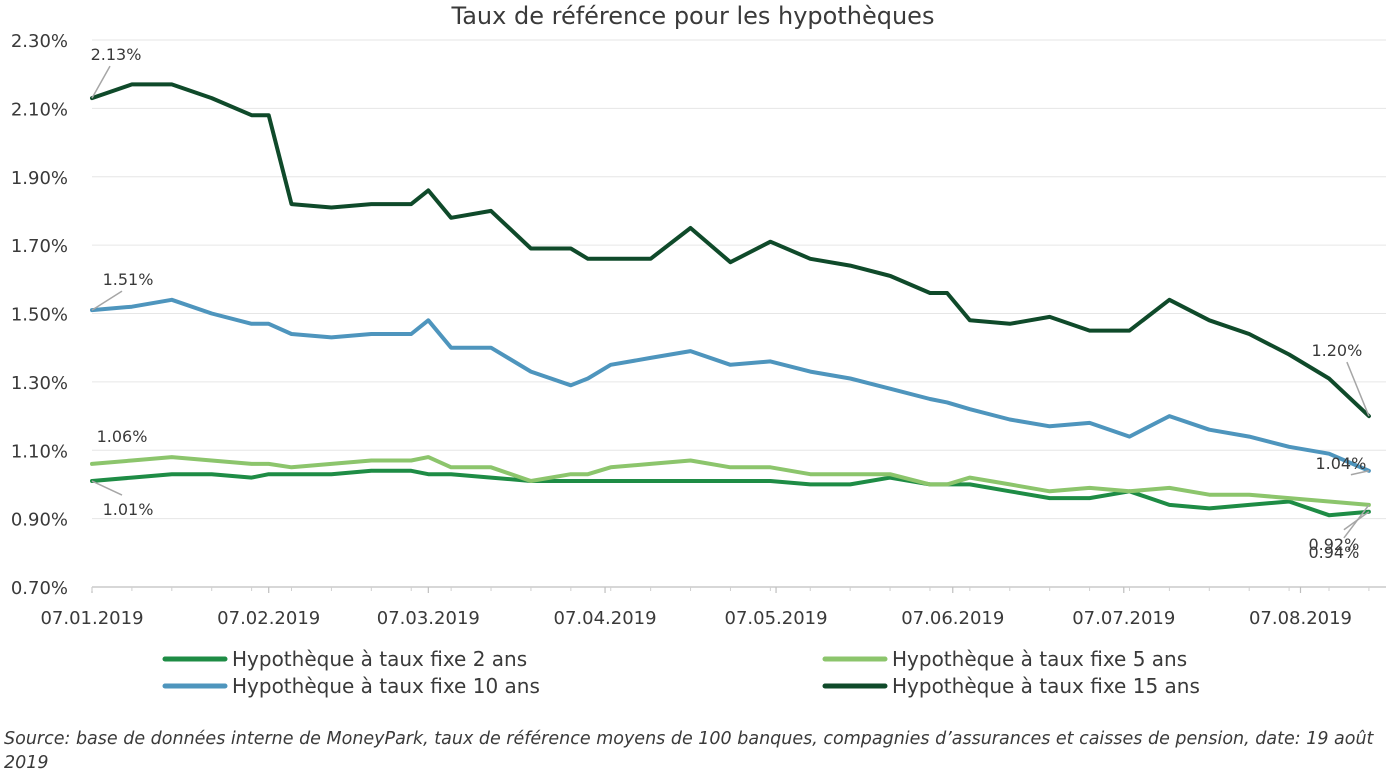  I want to click on y-tick-label: 1.90%, so click(39, 178).